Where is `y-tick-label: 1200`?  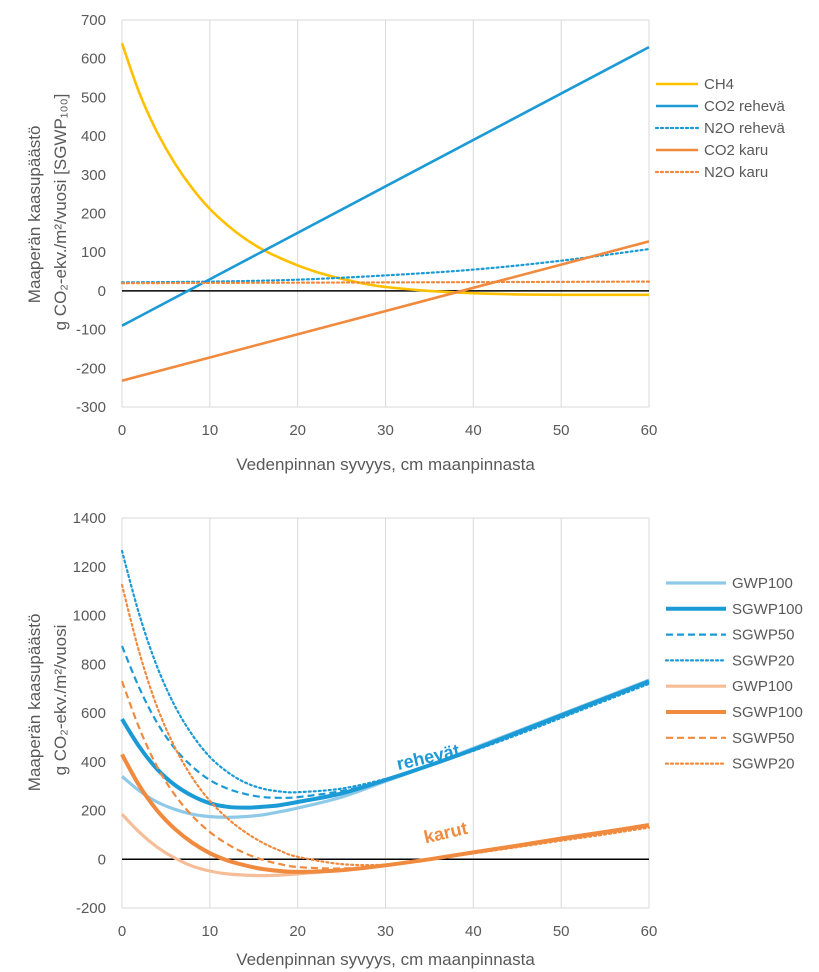 y-tick-label: 1200 is located at coordinates (89, 567).